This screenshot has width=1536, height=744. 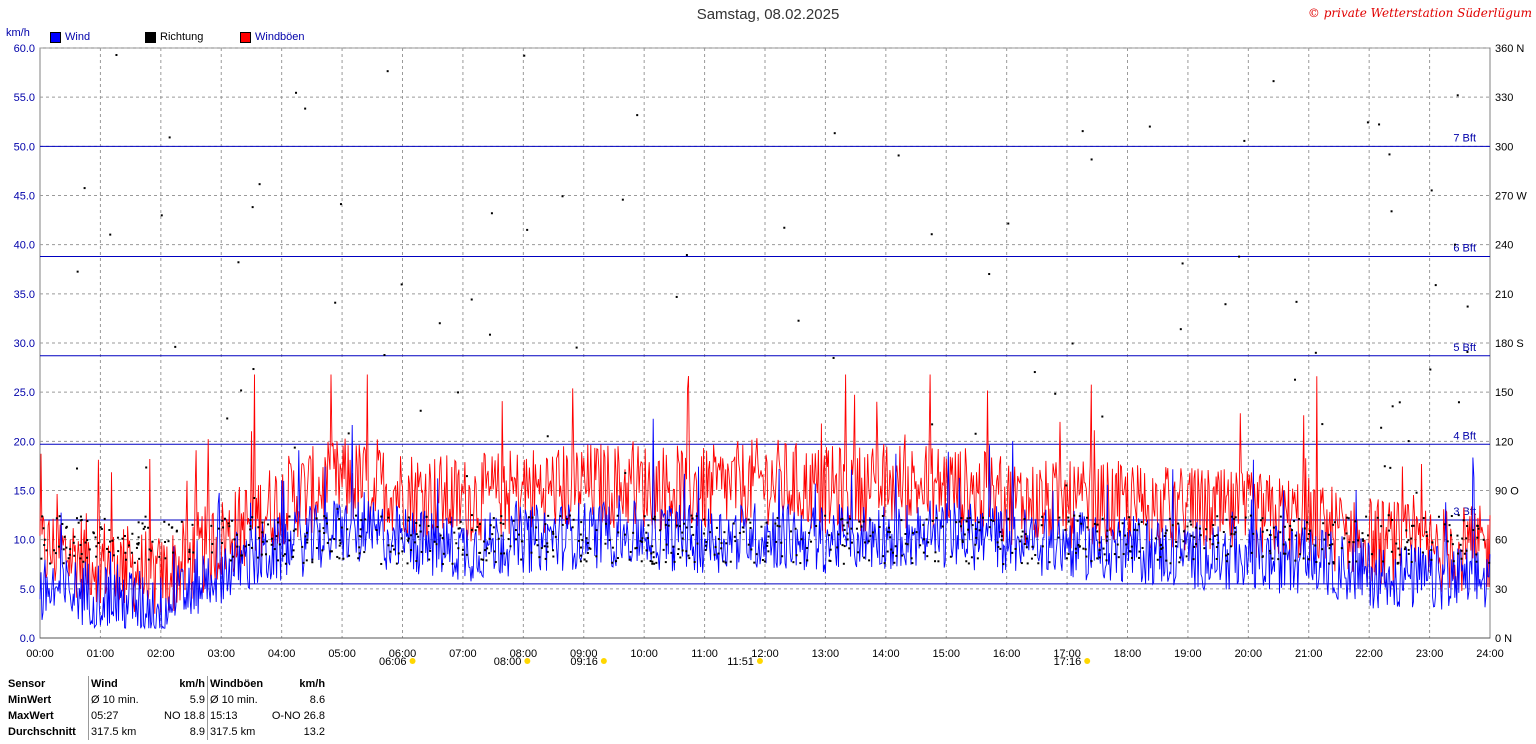 I want to click on stats-wind-time: 317.5 km, so click(x=115, y=732).